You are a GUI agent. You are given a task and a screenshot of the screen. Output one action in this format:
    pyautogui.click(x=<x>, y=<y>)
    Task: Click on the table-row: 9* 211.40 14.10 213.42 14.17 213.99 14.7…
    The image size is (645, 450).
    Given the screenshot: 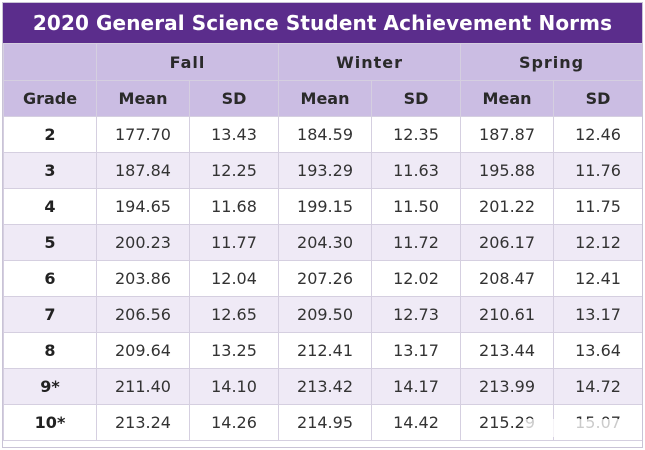 What is the action you would take?
    pyautogui.click(x=322, y=386)
    